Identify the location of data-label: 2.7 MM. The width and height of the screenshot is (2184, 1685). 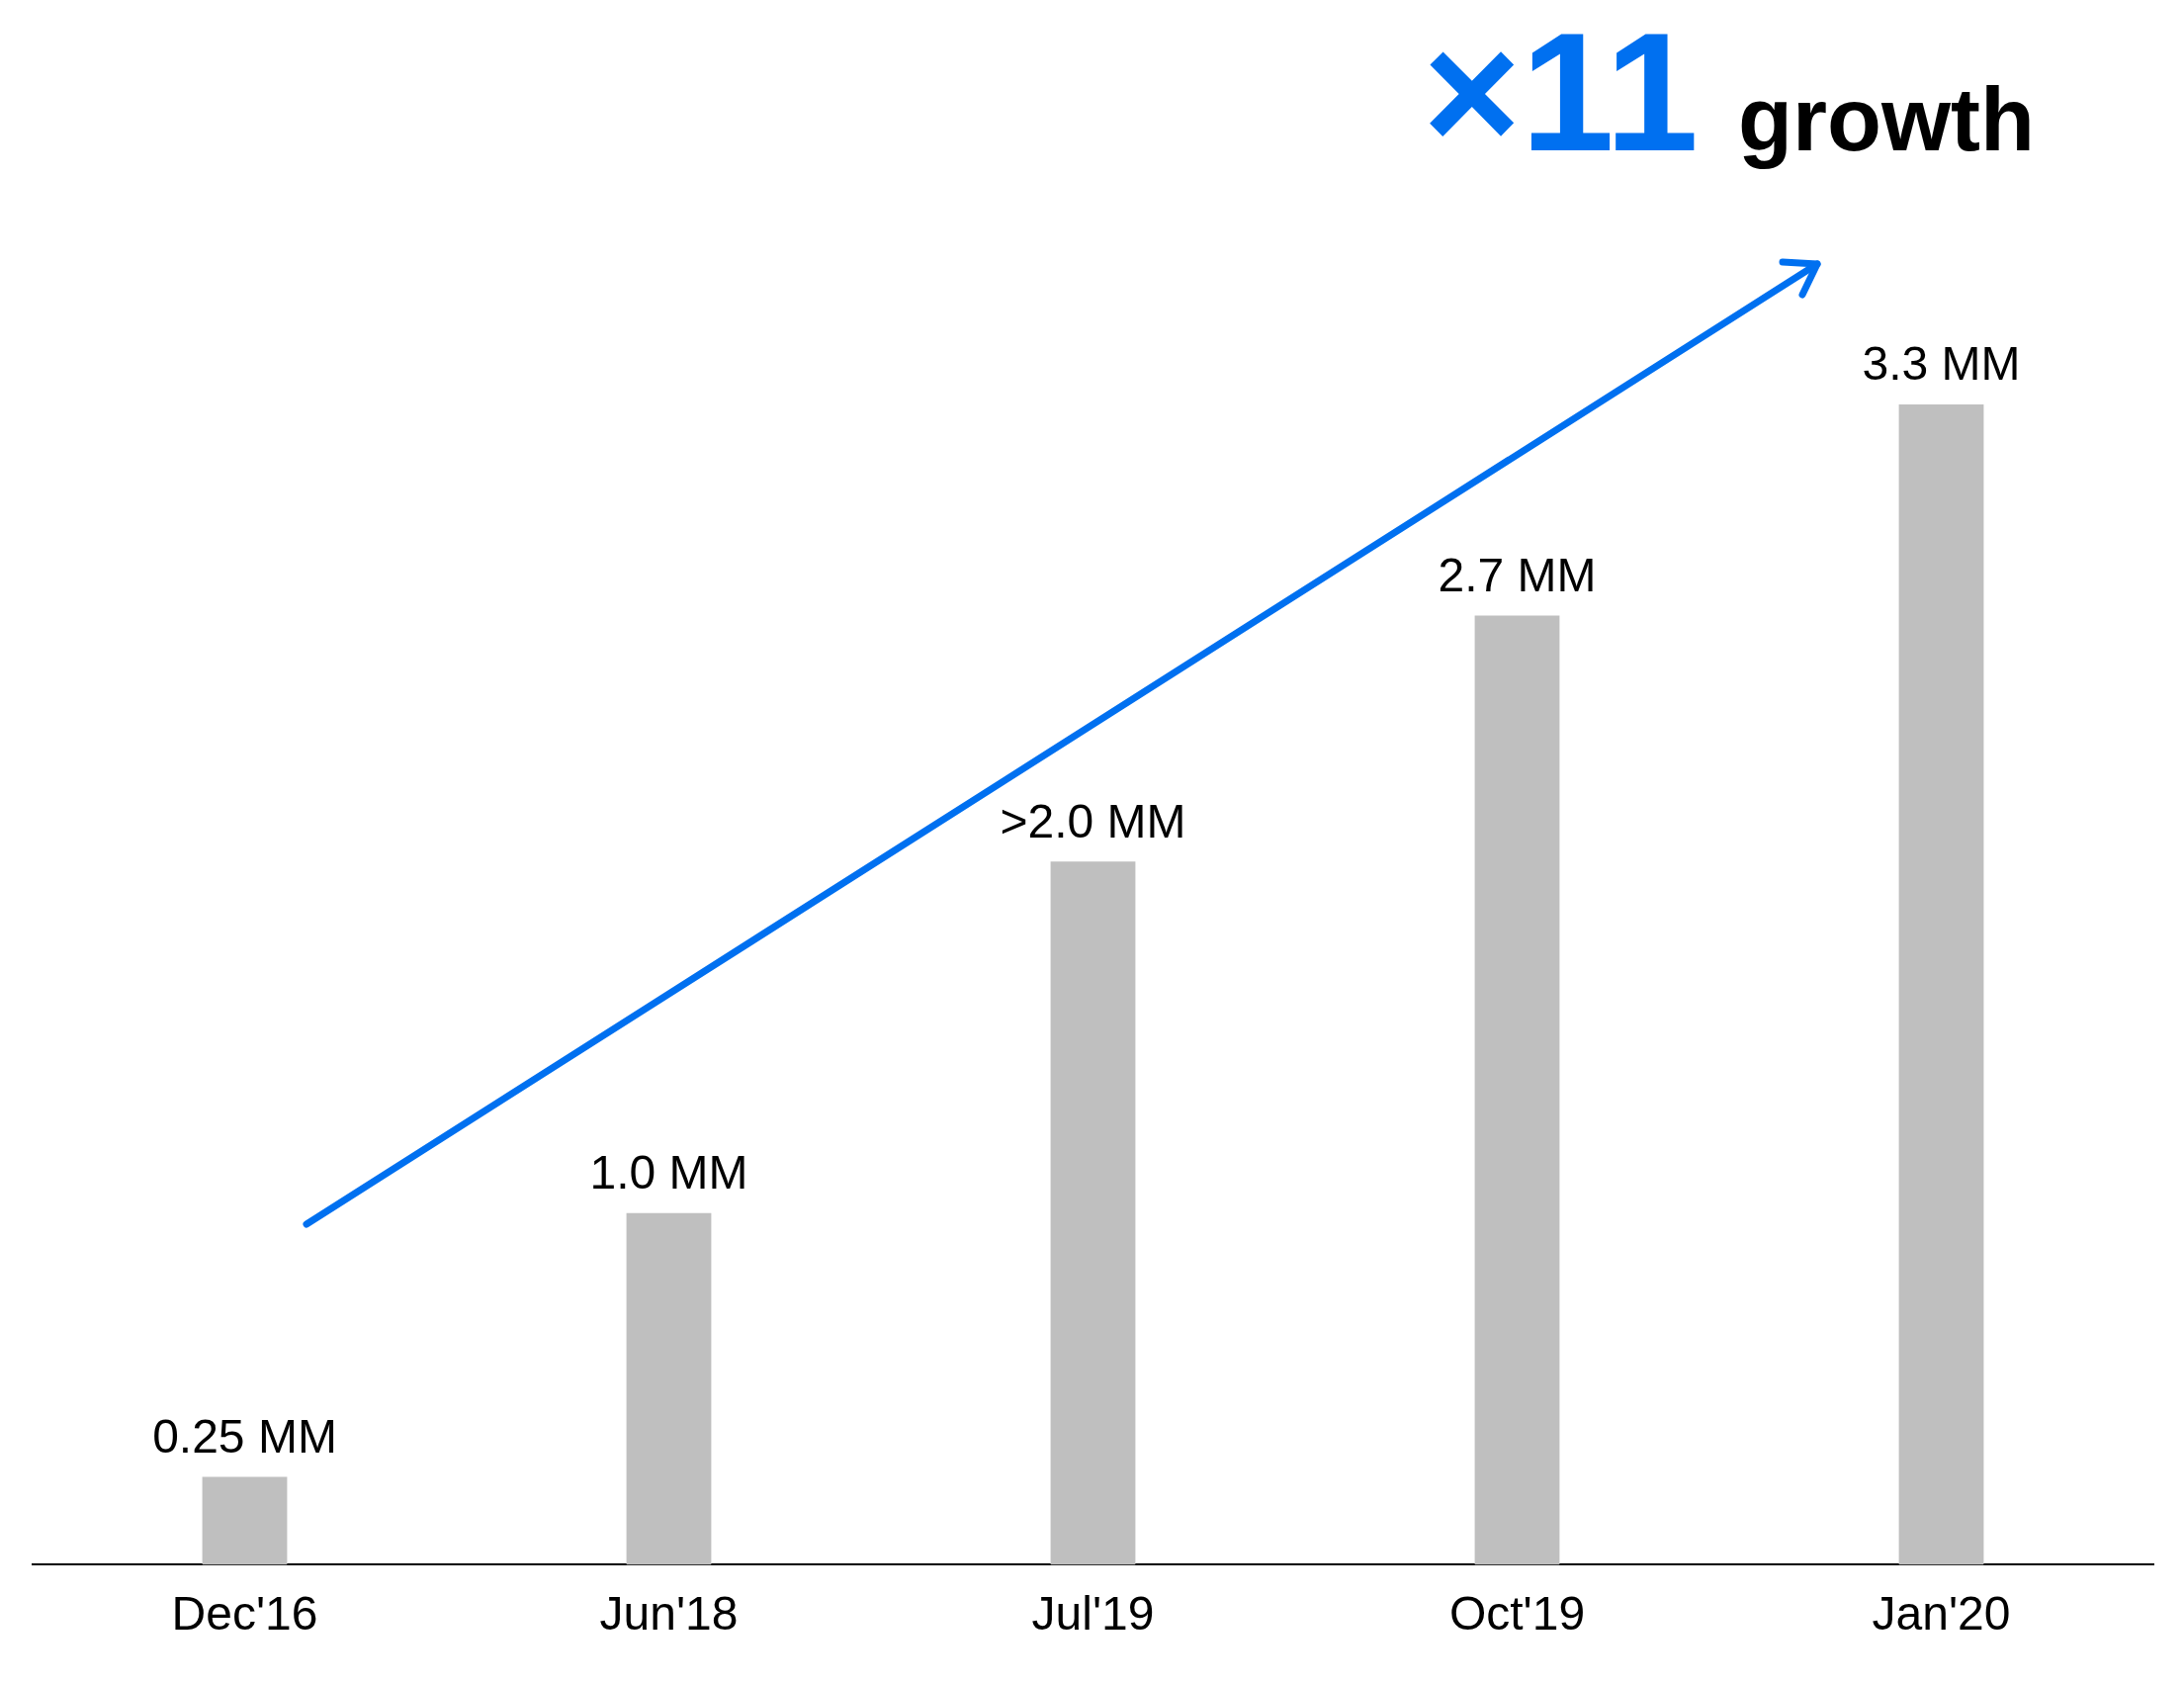
(1517, 574).